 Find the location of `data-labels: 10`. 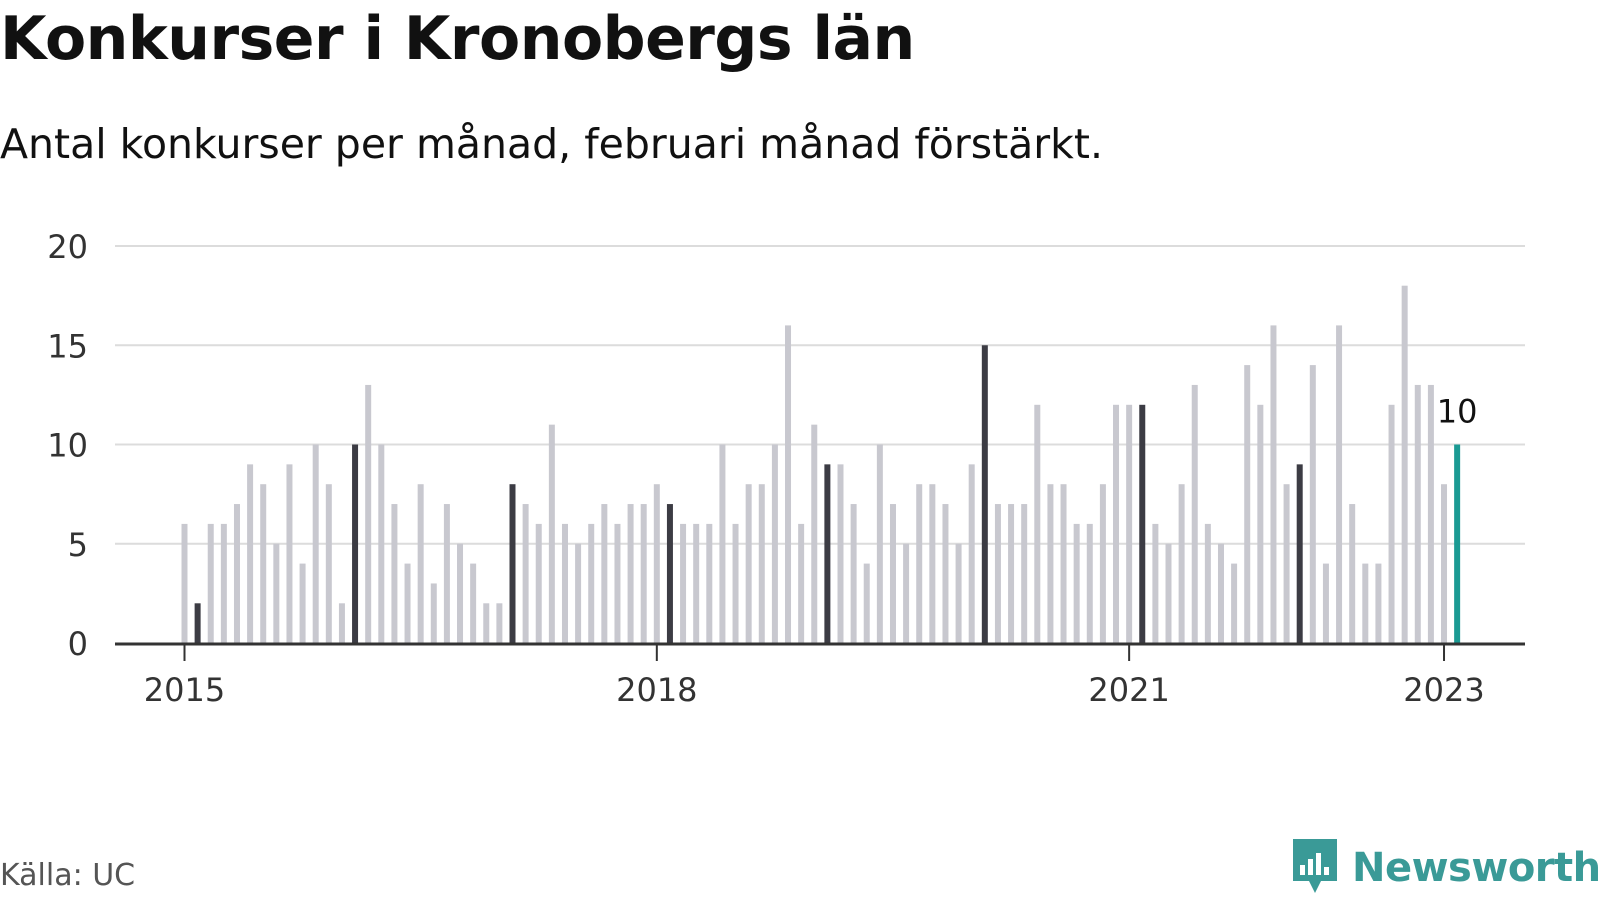

data-labels: 10 is located at coordinates (1457, 412).